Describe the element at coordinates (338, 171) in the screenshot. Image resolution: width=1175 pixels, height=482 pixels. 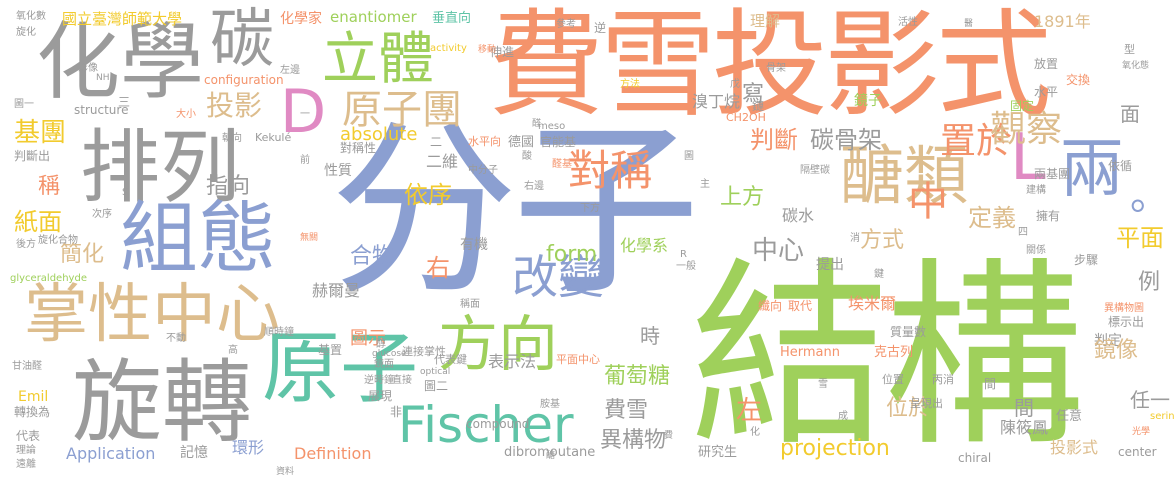
I see `word: 性質` at that location.